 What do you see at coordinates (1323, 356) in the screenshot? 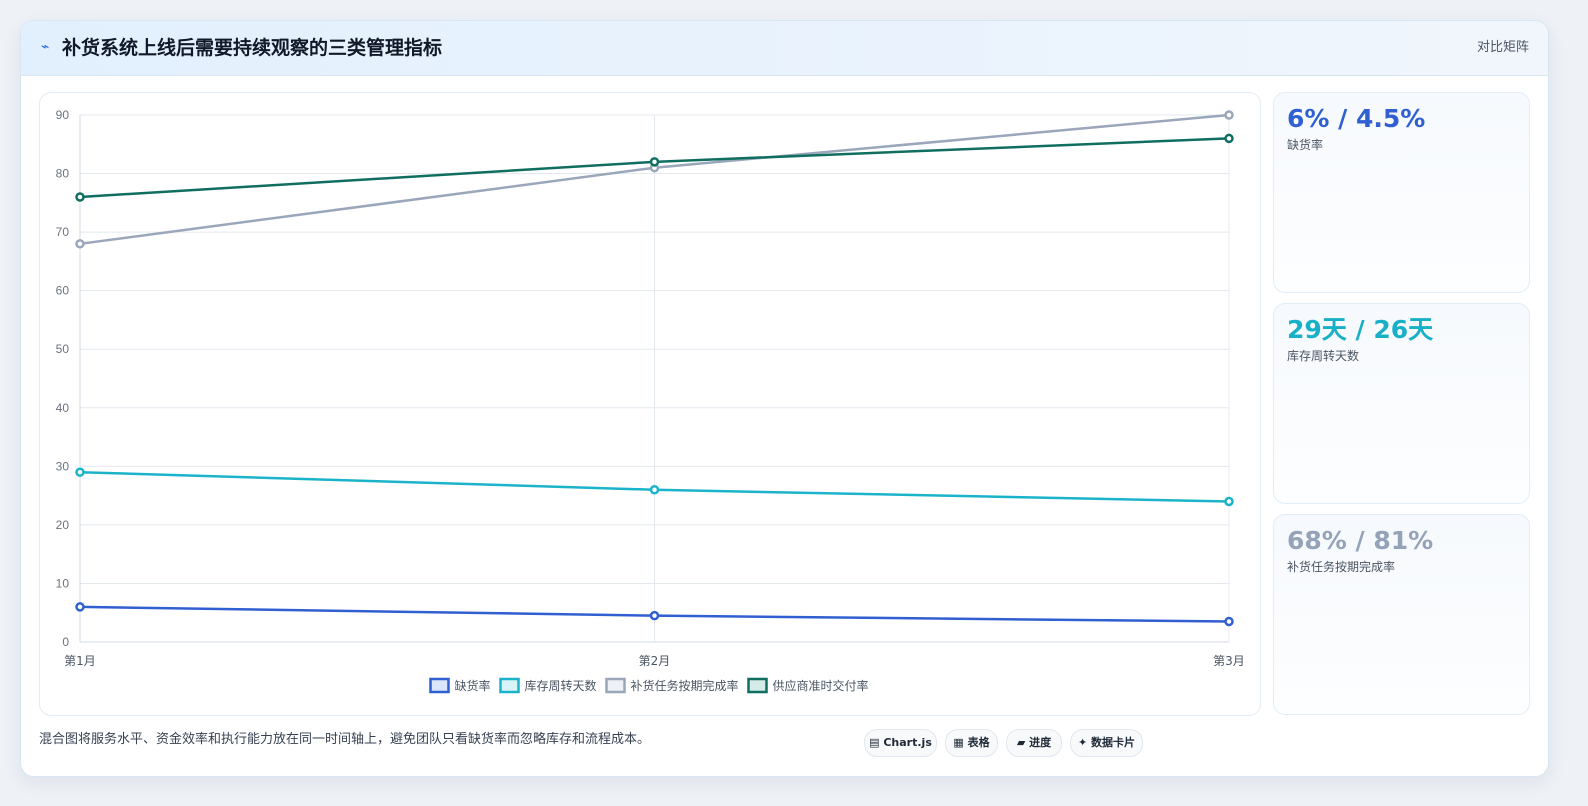
I see `kpi-label: 库存周转天数` at bounding box center [1323, 356].